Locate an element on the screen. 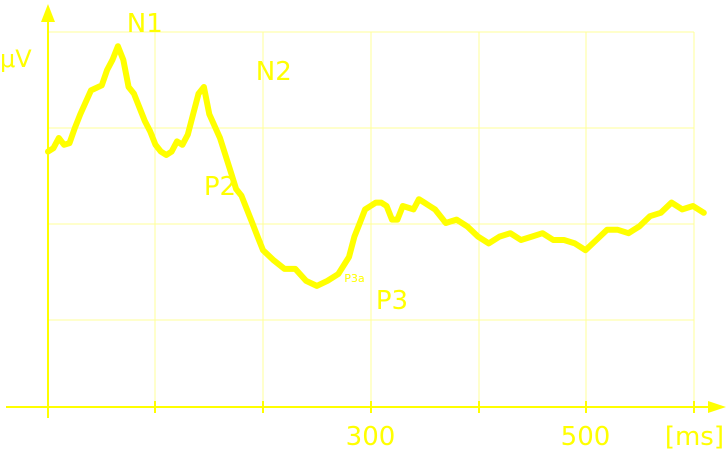  peak-label-p3a: P3a is located at coordinates (354, 278).